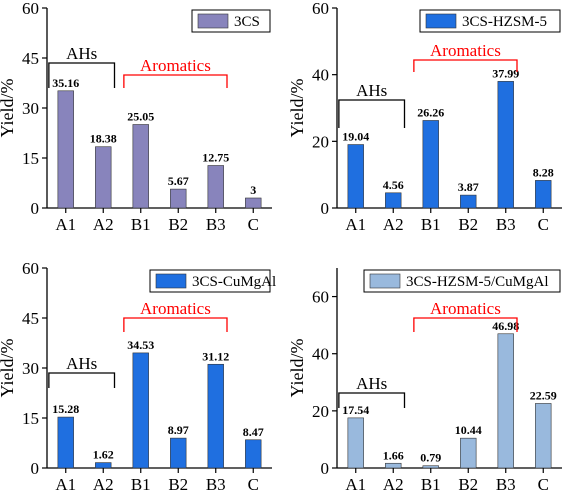 This screenshot has height=493, width=568. Describe the element at coordinates (355, 410) in the screenshot. I see `value-label: 17.54` at that location.